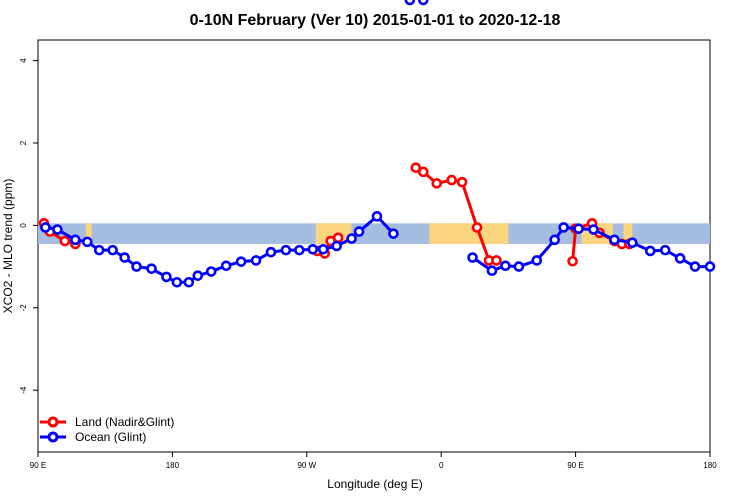  What do you see at coordinates (590, 249) in the screenshot?
I see `series-line` at bounding box center [590, 249].